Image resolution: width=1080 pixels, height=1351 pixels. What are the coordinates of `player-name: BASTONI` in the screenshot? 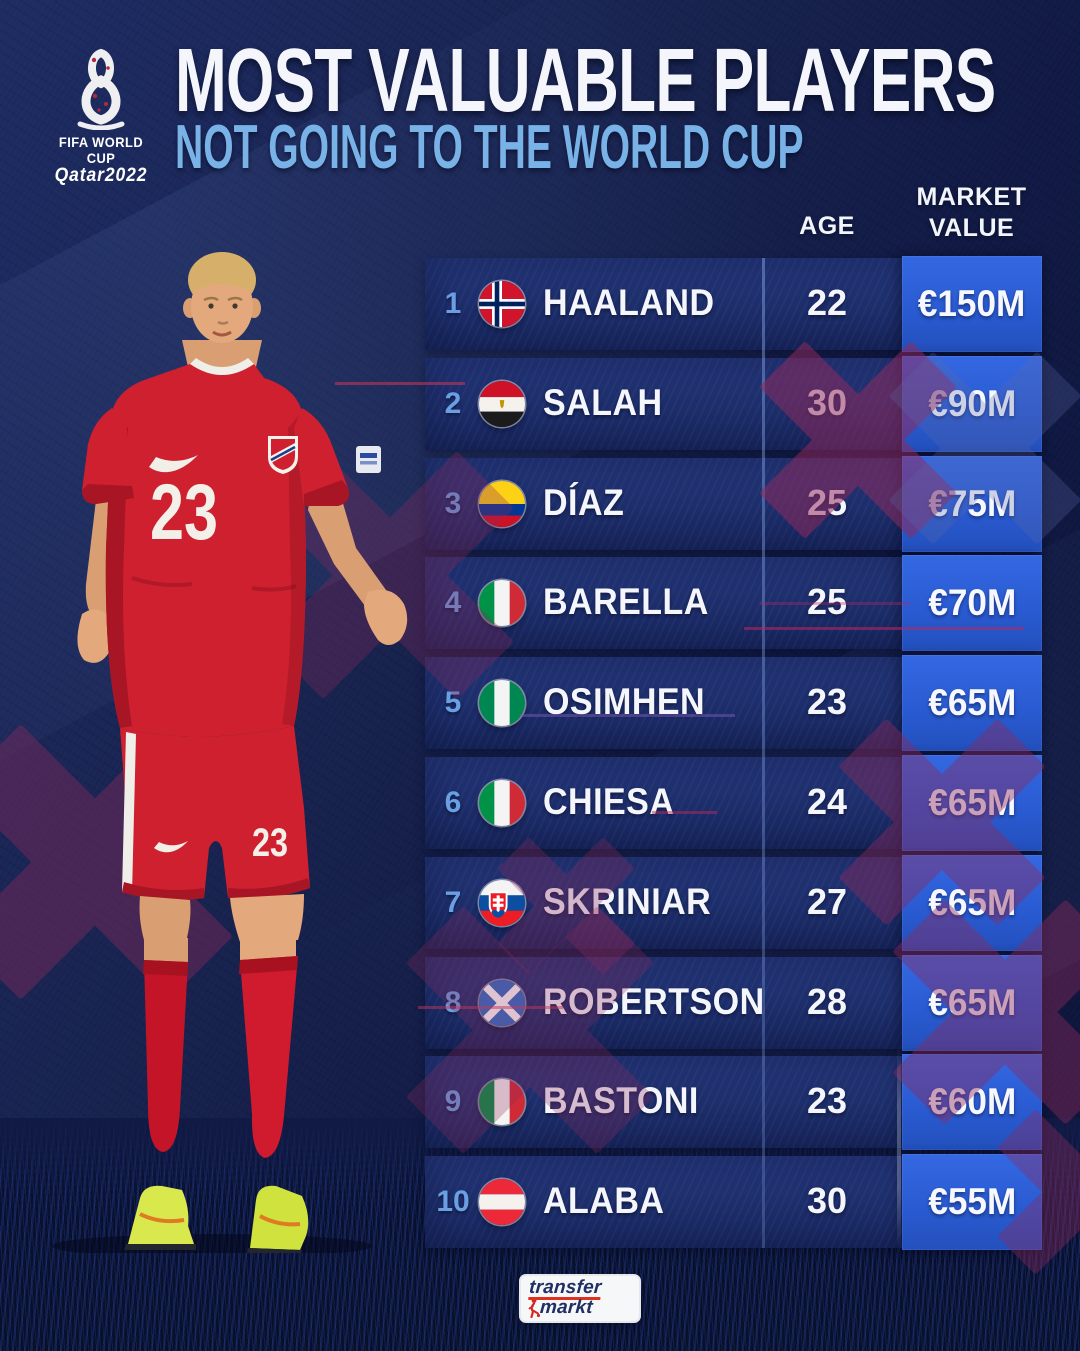 It's located at (621, 1101).